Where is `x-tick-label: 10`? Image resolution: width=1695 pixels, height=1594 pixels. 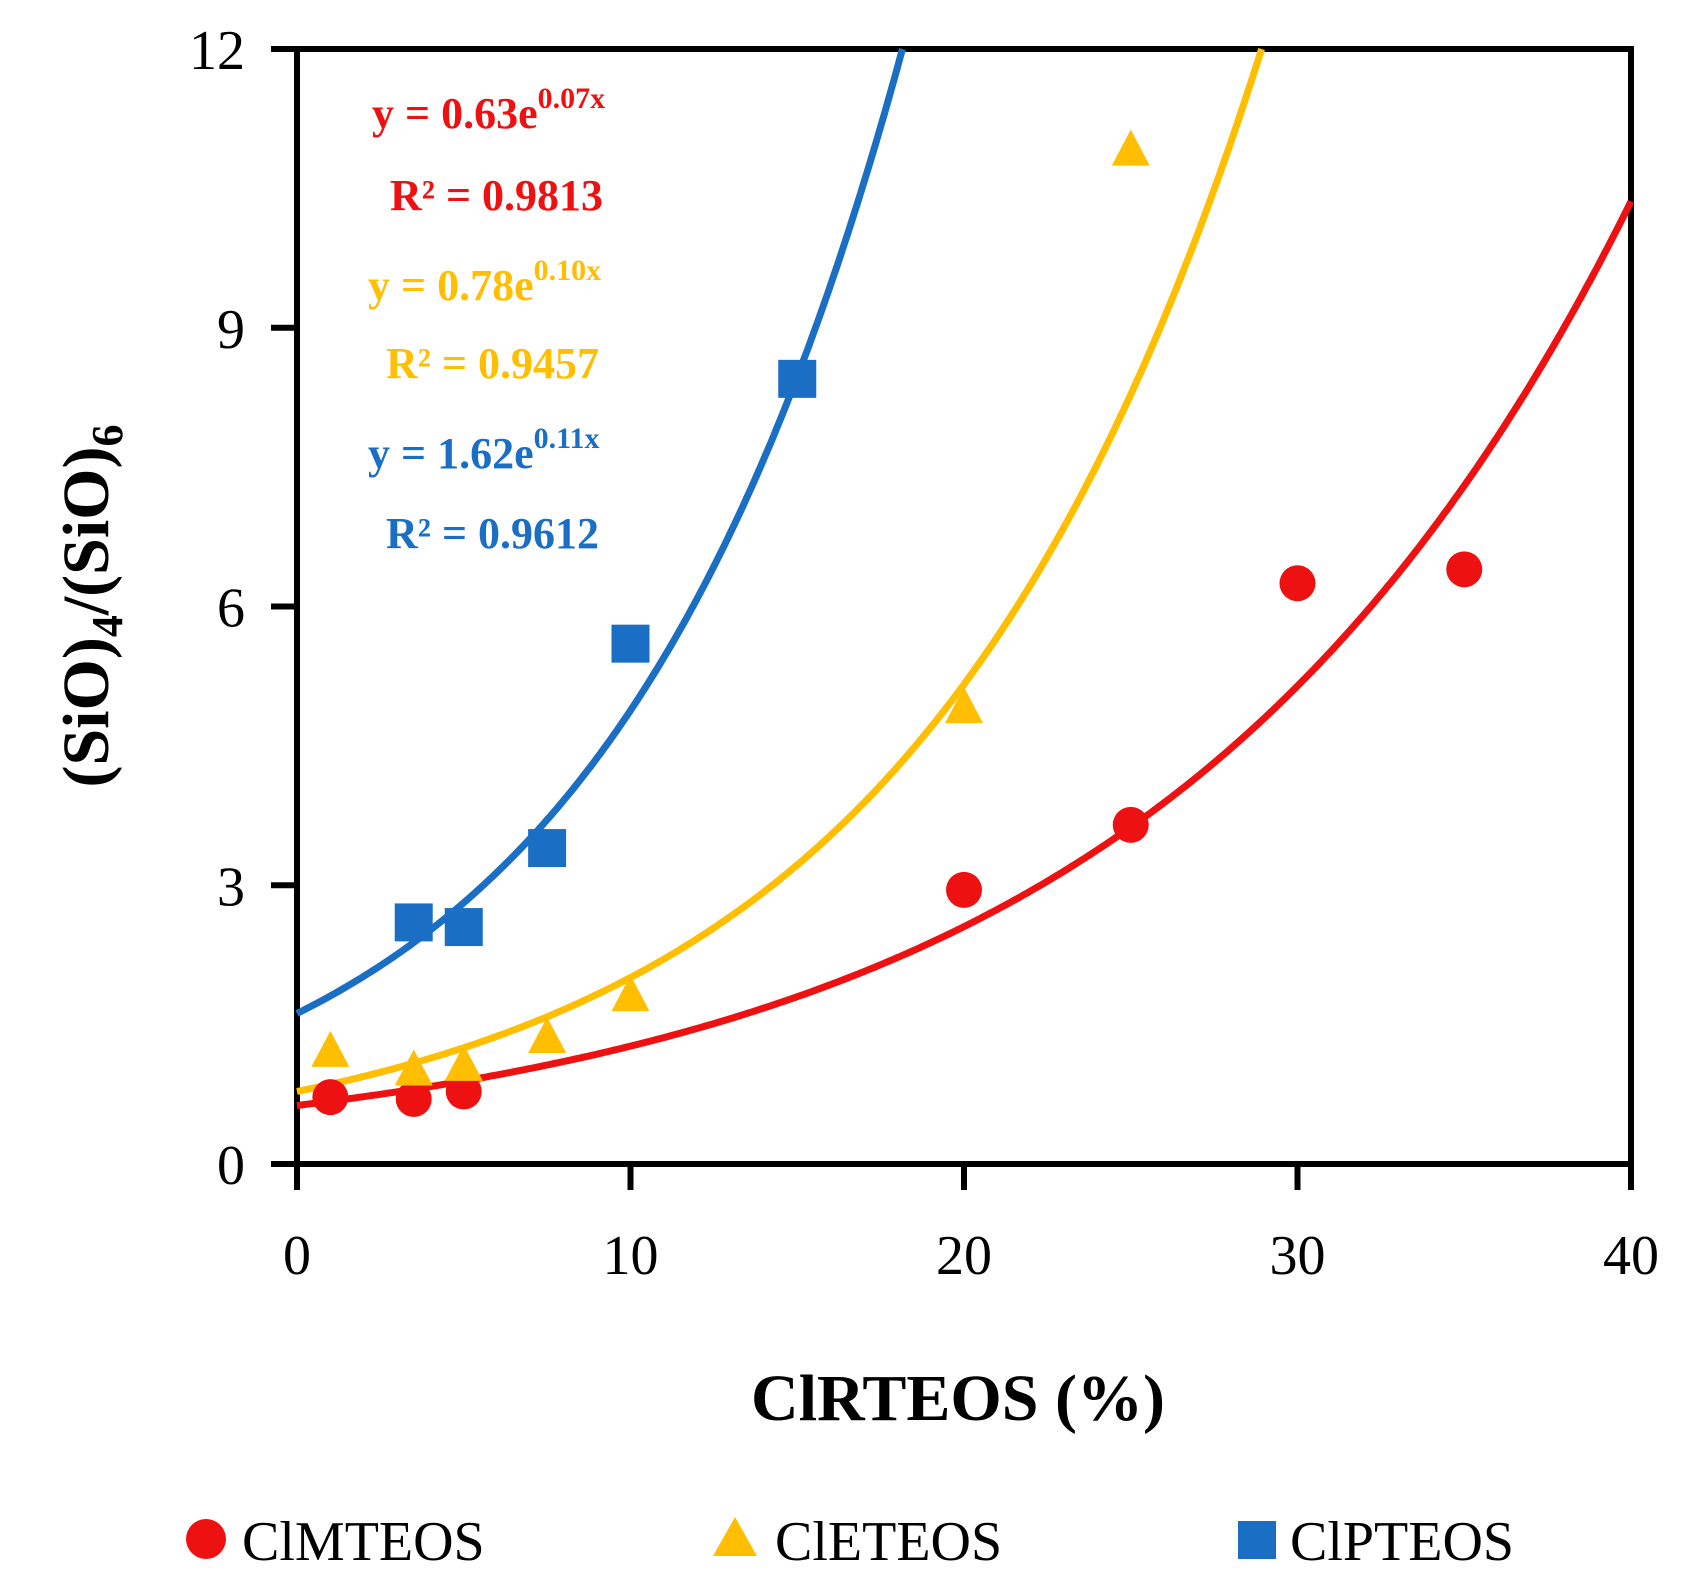 x-tick-label: 10 is located at coordinates (631, 1256).